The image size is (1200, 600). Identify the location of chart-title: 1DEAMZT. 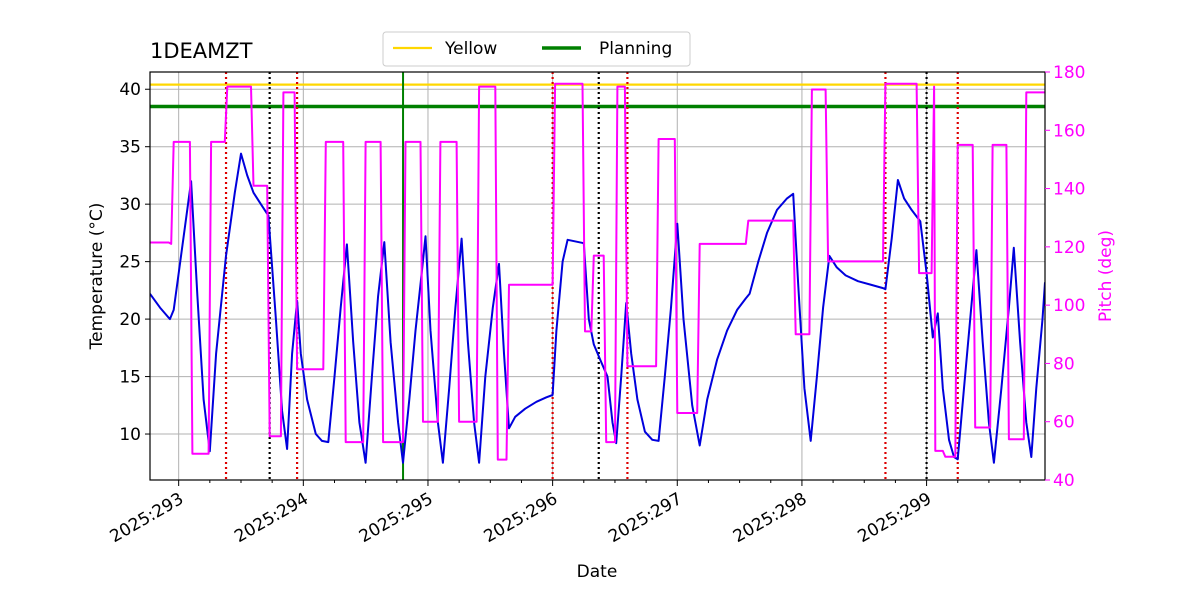
(201, 51).